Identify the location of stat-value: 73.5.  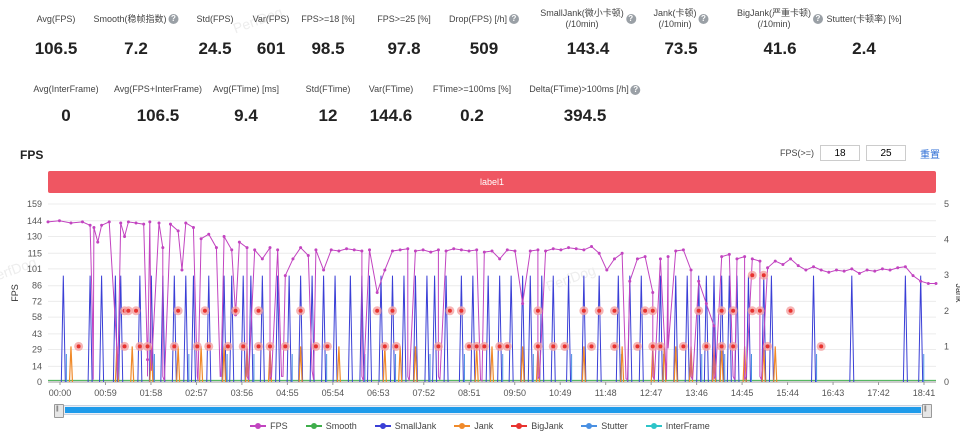
(681, 48).